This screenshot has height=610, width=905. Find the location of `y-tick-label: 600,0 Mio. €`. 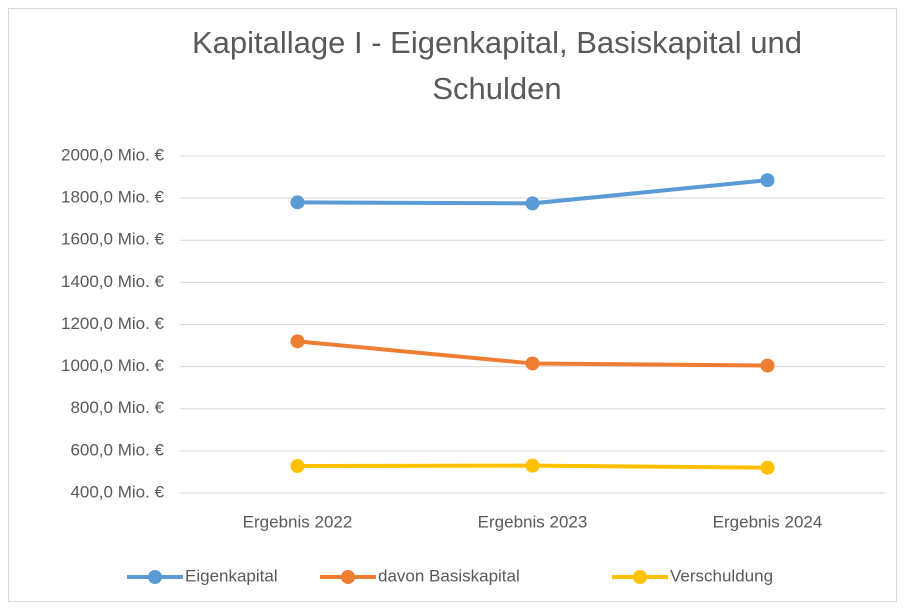

y-tick-label: 600,0 Mio. € is located at coordinates (117, 449).